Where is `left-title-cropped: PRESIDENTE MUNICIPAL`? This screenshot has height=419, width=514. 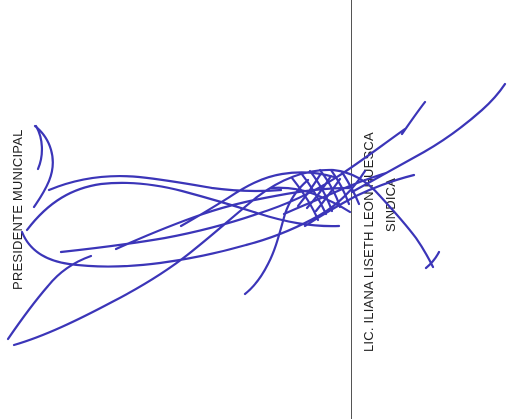 left-title-cropped: PRESIDENTE MUNICIPAL is located at coordinates (17, 209).